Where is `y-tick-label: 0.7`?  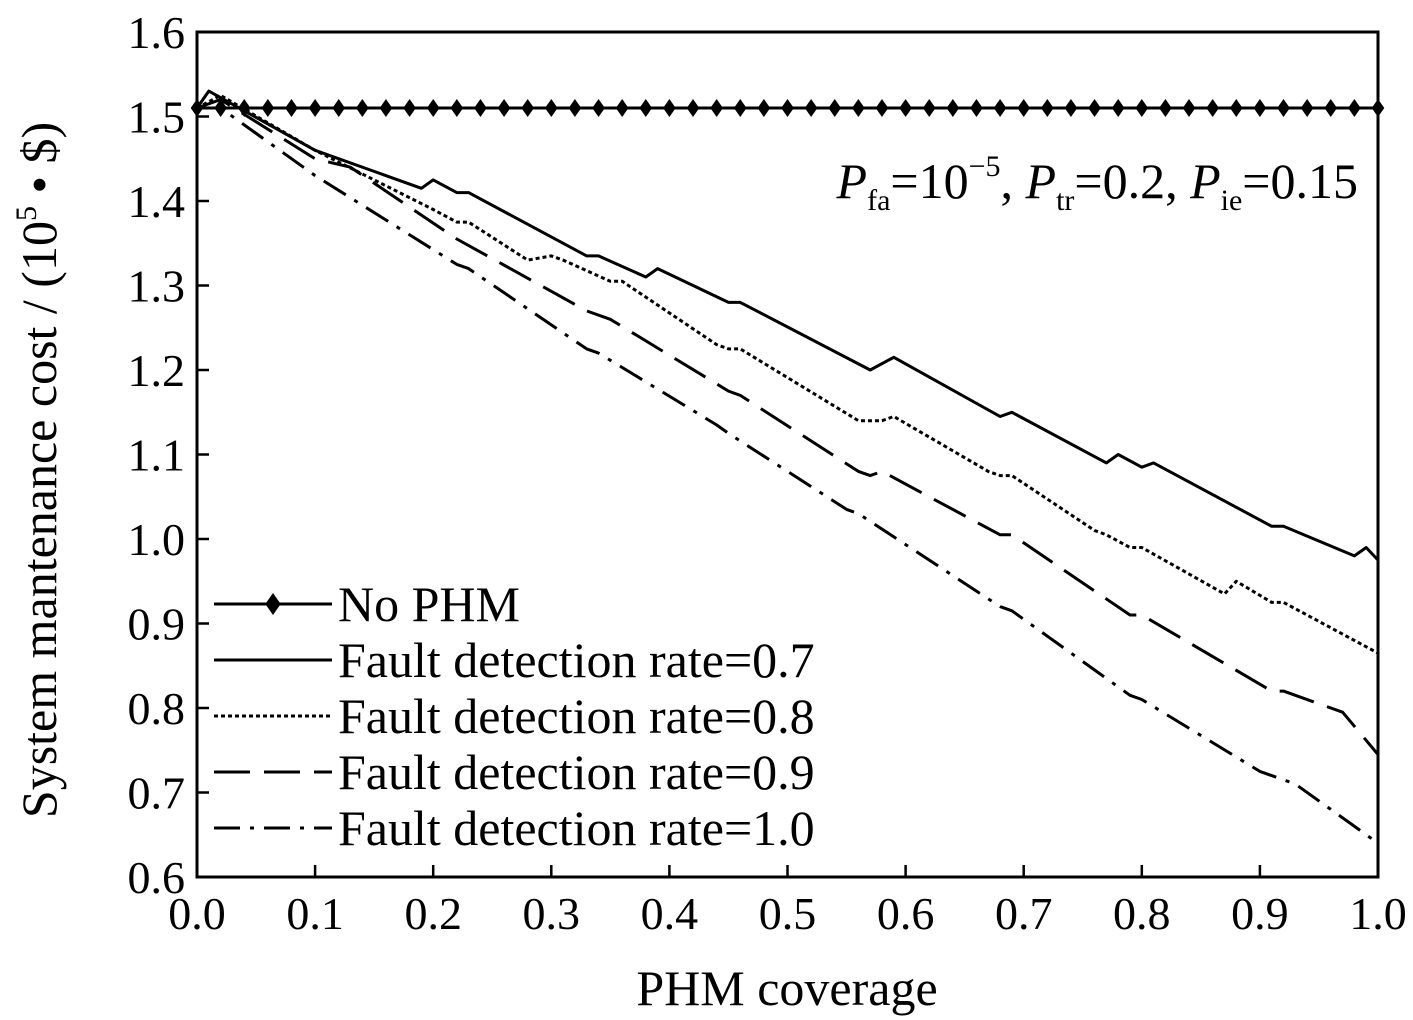
y-tick-label: 0.7 is located at coordinates (157, 793).